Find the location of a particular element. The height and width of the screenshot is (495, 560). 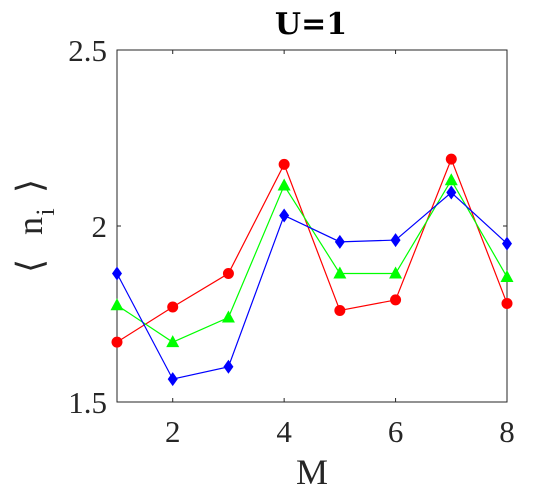

y-axis-label: ⟨ n i ⟩ is located at coordinates (35, 226).